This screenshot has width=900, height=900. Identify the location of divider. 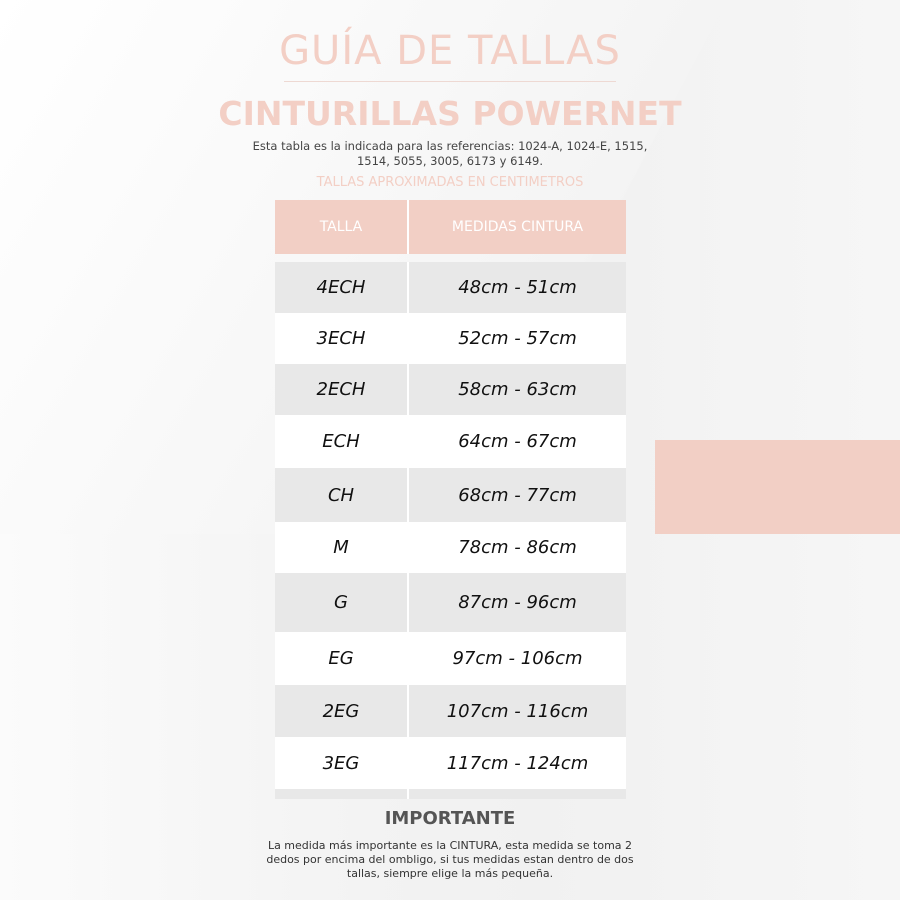
(450, 81).